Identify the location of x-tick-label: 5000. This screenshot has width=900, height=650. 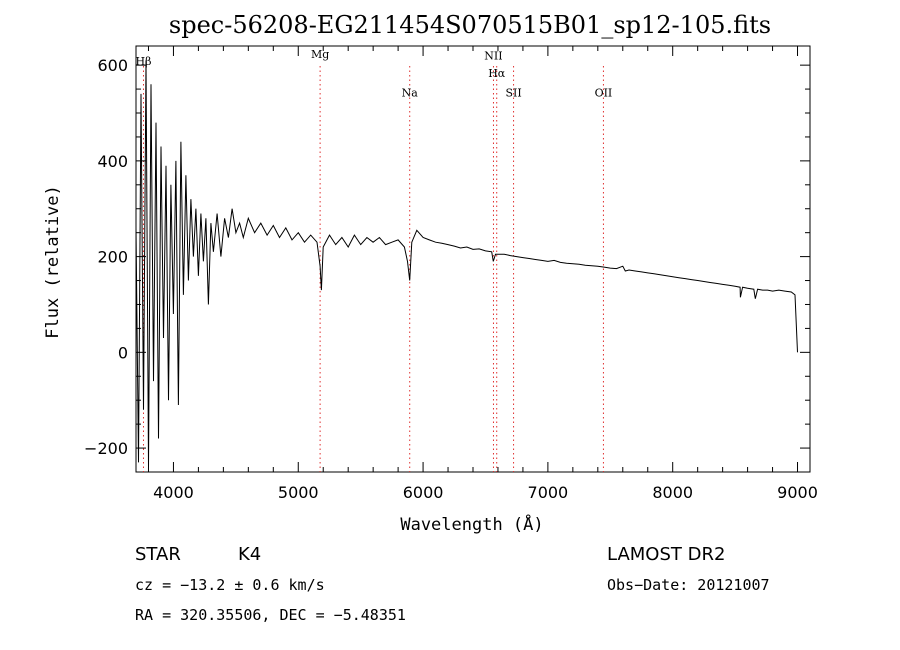
(298, 492).